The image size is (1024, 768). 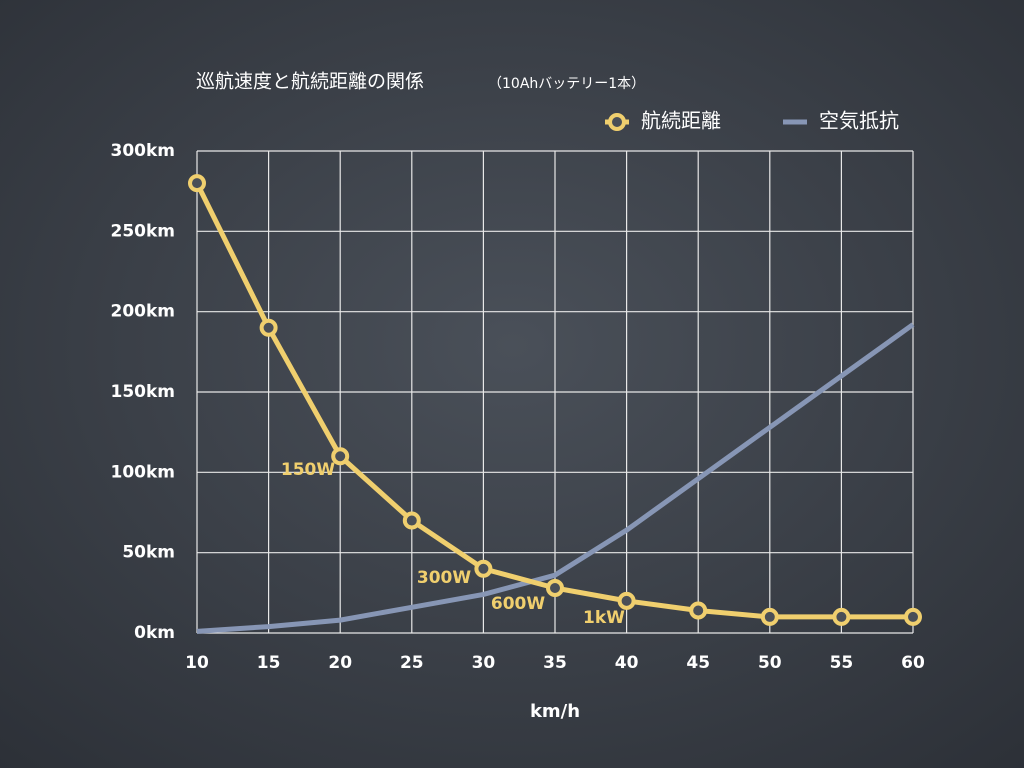 What do you see at coordinates (555, 711) in the screenshot?
I see `x-axis-label: km/h` at bounding box center [555, 711].